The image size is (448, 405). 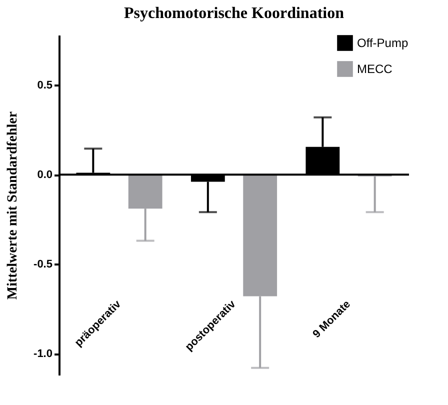 What do you see at coordinates (375, 69) in the screenshot?
I see `legend-label: MECC` at bounding box center [375, 69].